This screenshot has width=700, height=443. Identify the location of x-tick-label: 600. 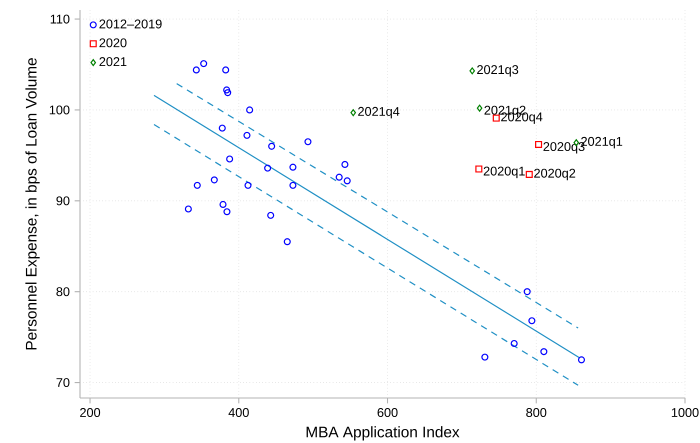
(388, 413).